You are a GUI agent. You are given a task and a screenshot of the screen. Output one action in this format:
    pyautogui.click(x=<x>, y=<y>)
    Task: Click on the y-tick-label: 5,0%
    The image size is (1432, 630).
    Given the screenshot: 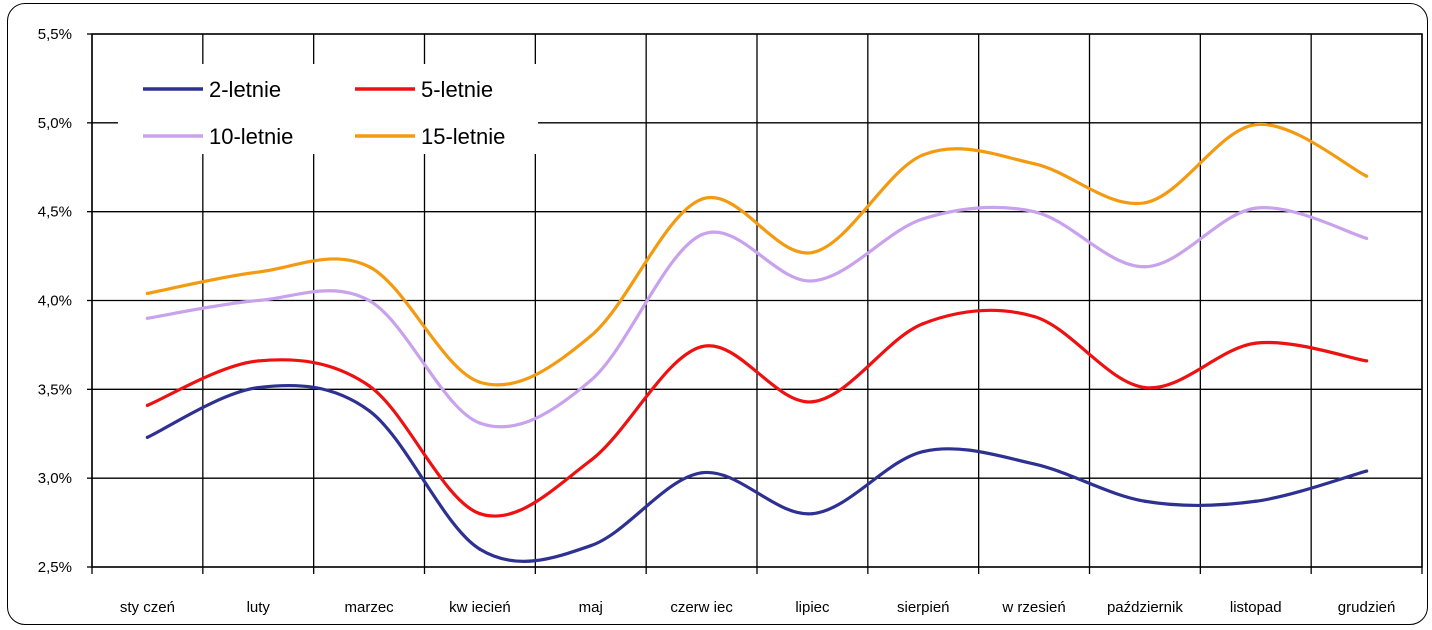 What is the action you would take?
    pyautogui.click(x=55, y=123)
    